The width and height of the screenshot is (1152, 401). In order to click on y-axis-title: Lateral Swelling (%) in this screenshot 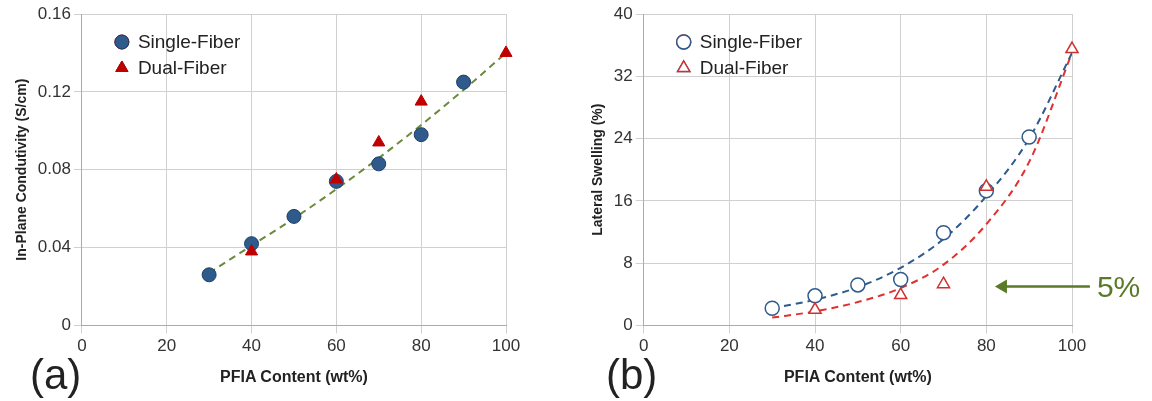, I will do `click(597, 169)`.